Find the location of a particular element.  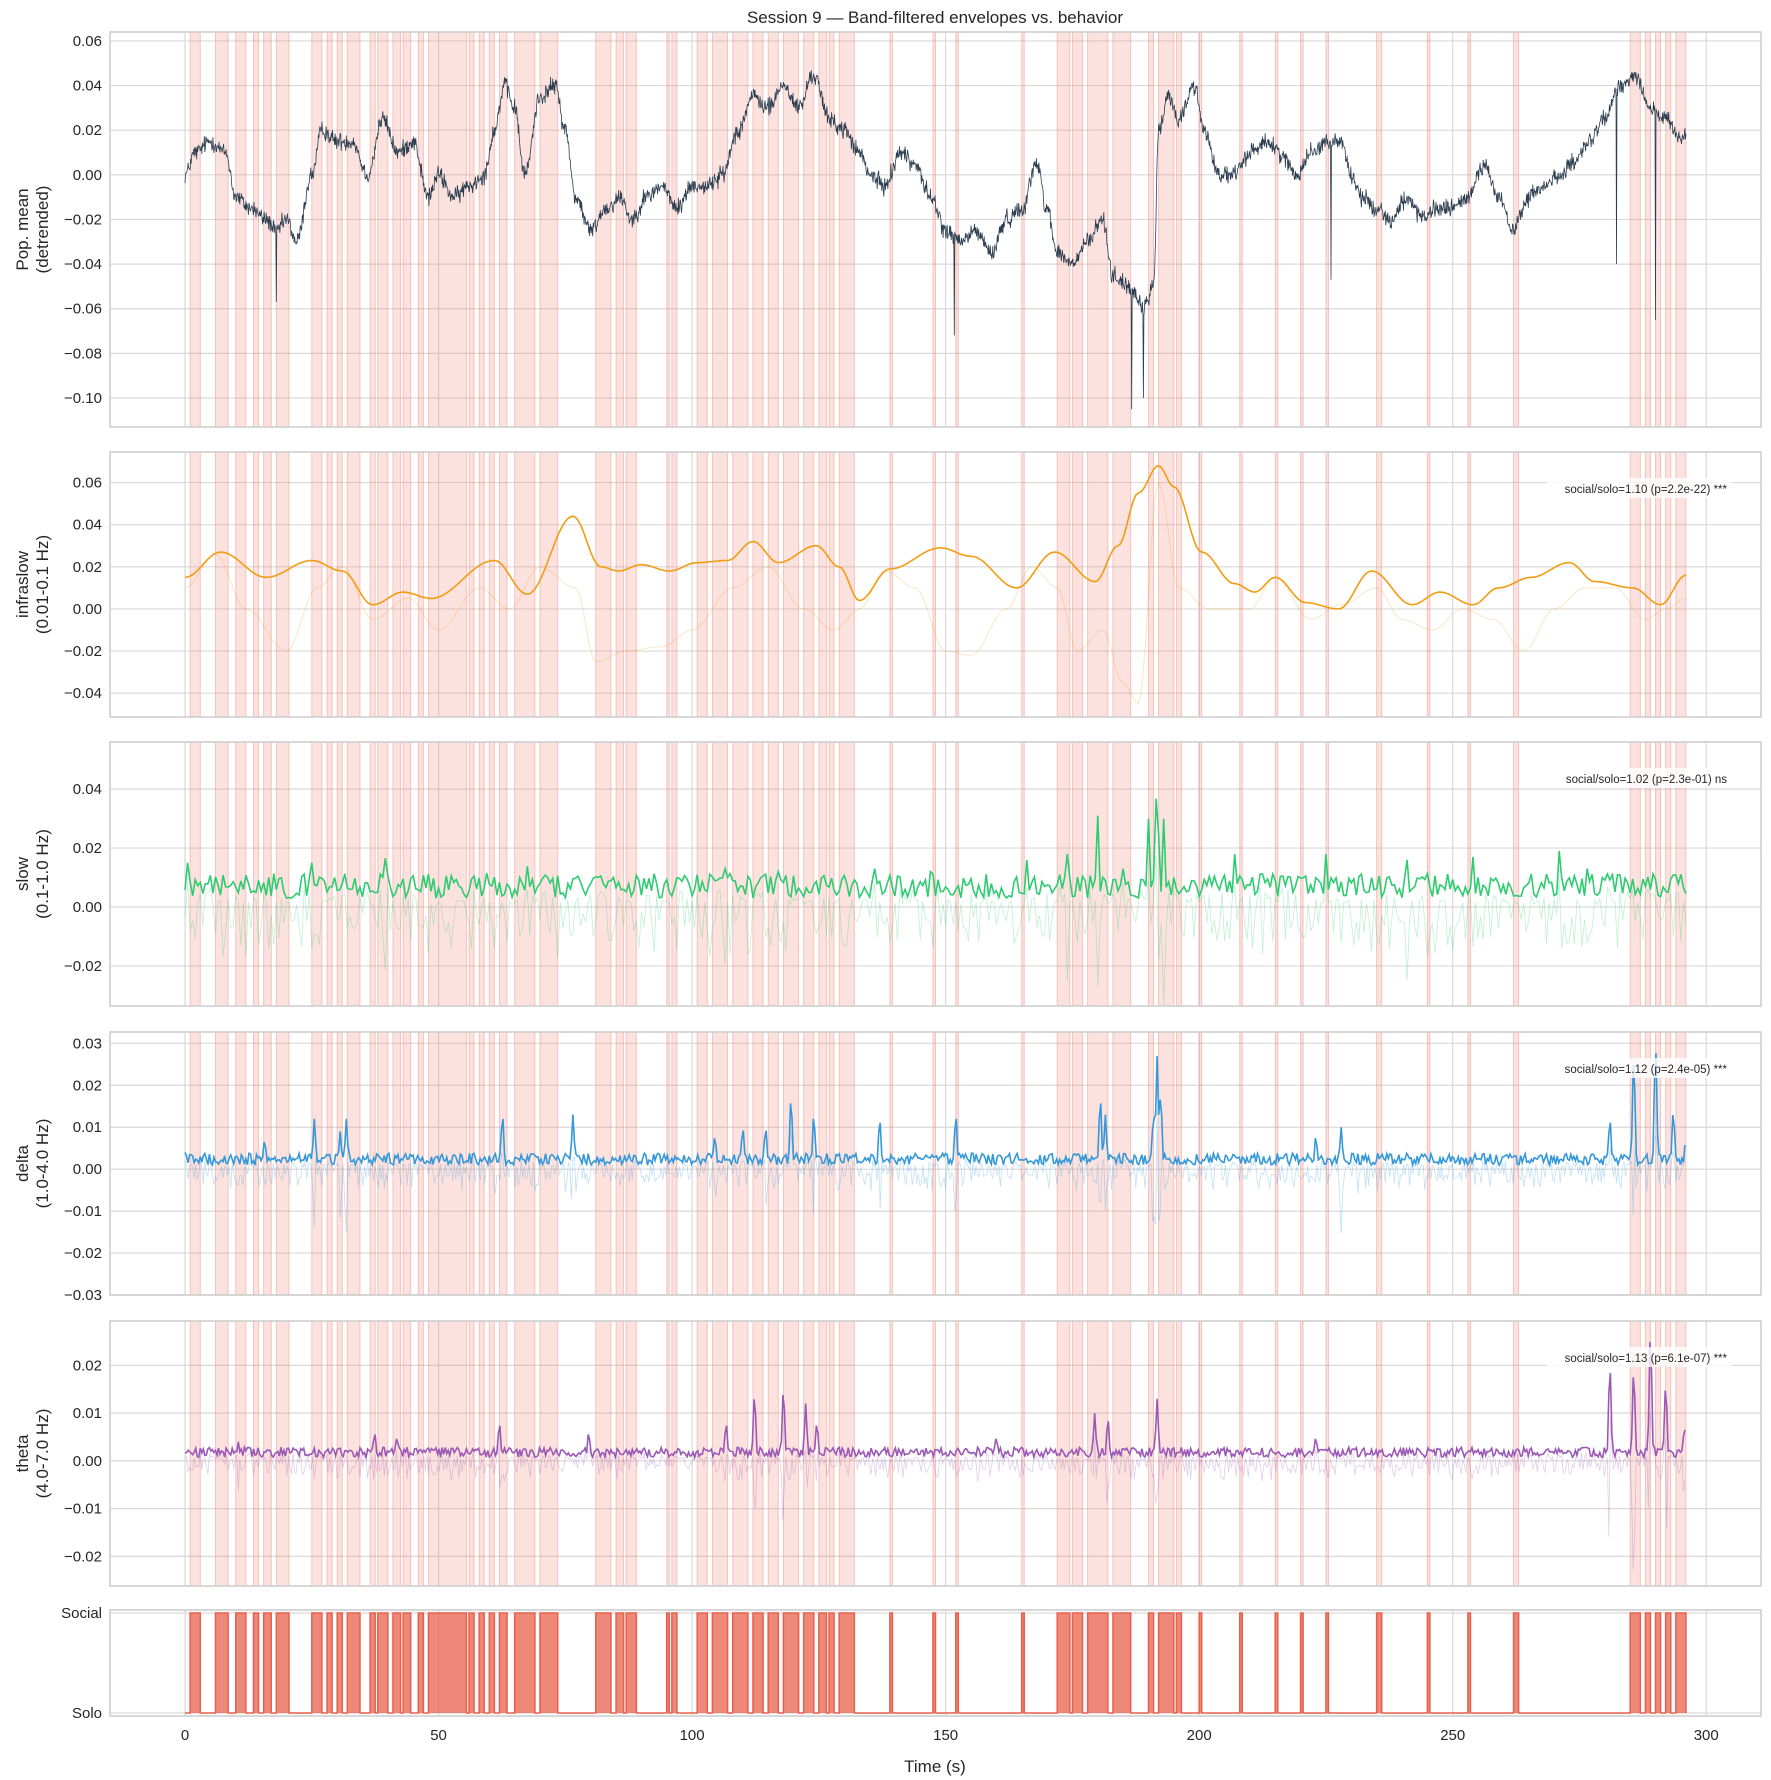

annotation-box is located at coordinates (1639, 778).